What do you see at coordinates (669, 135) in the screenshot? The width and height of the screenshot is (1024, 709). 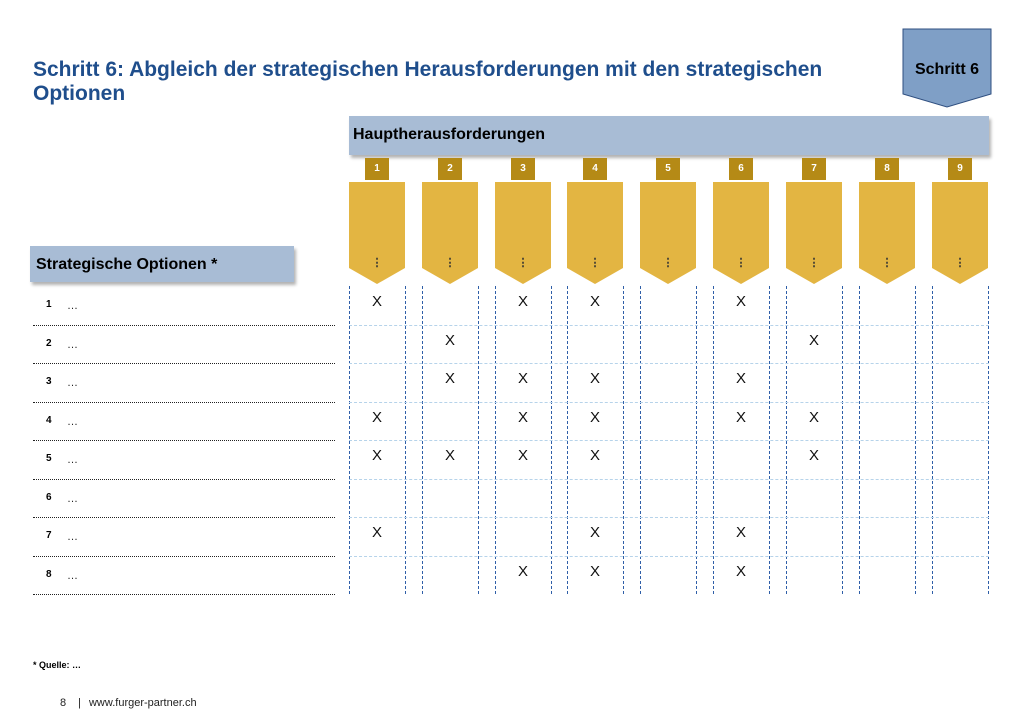 I see `challenges-header: Hauptherausforderungen` at bounding box center [669, 135].